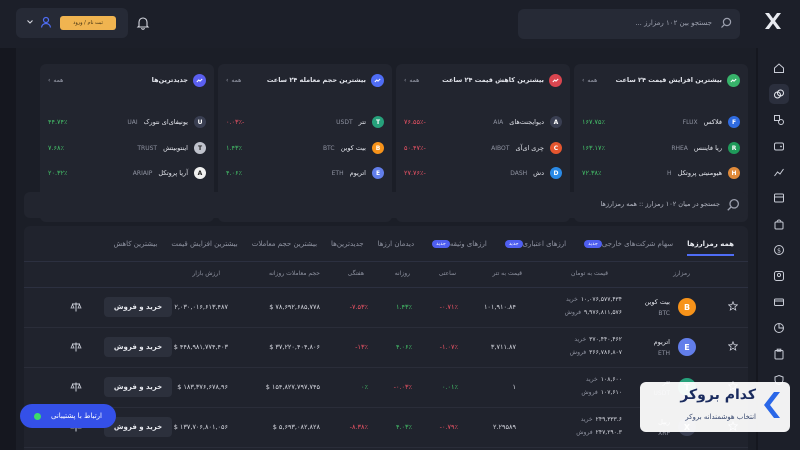 The height and width of the screenshot is (450, 800). I want to click on tab-3: ارزهای وثیقه جدید, so click(457, 243).